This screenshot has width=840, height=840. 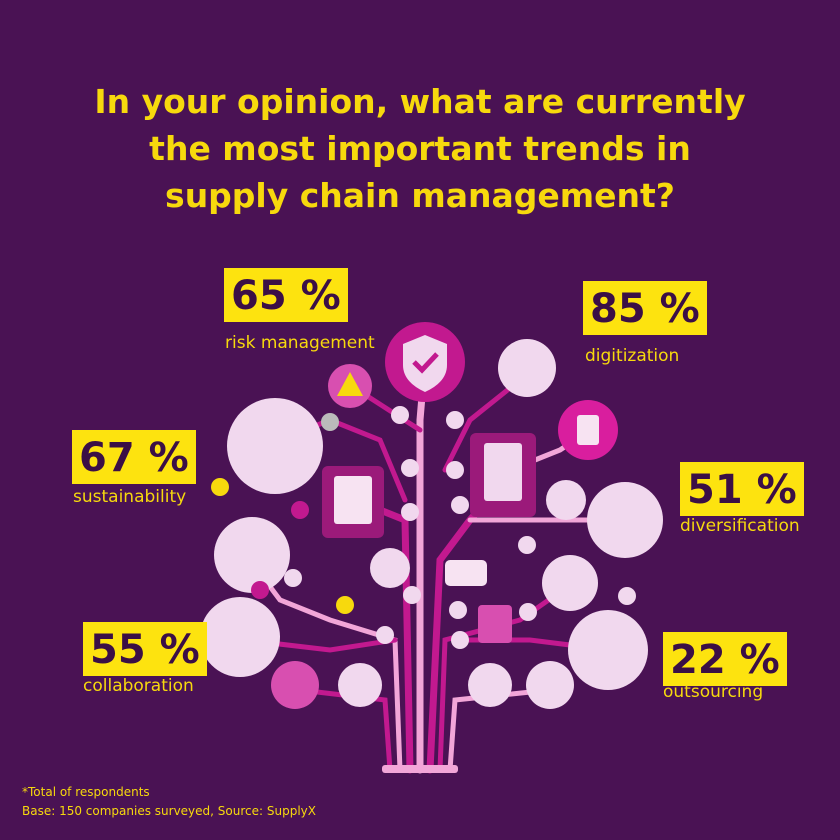 I want to click on tablet-screen, so click(x=353, y=500).